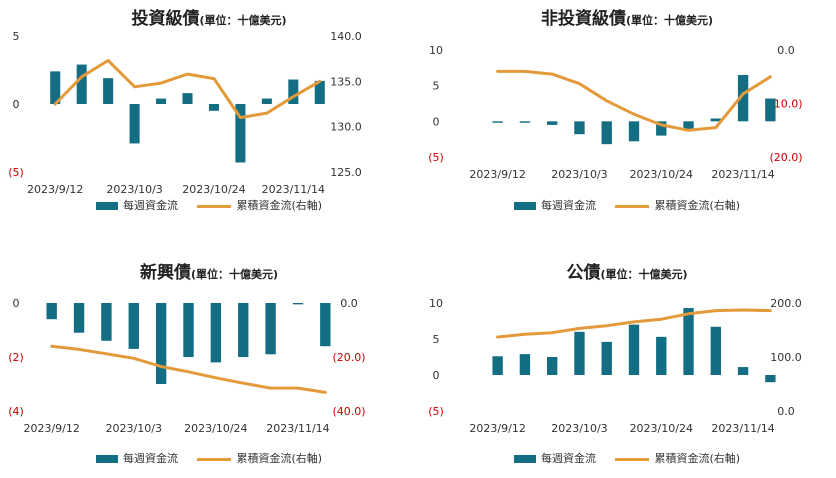 This screenshot has width=836, height=478. I want to click on chart-title: 非投資級債(單位：十億美元), so click(627, 16).